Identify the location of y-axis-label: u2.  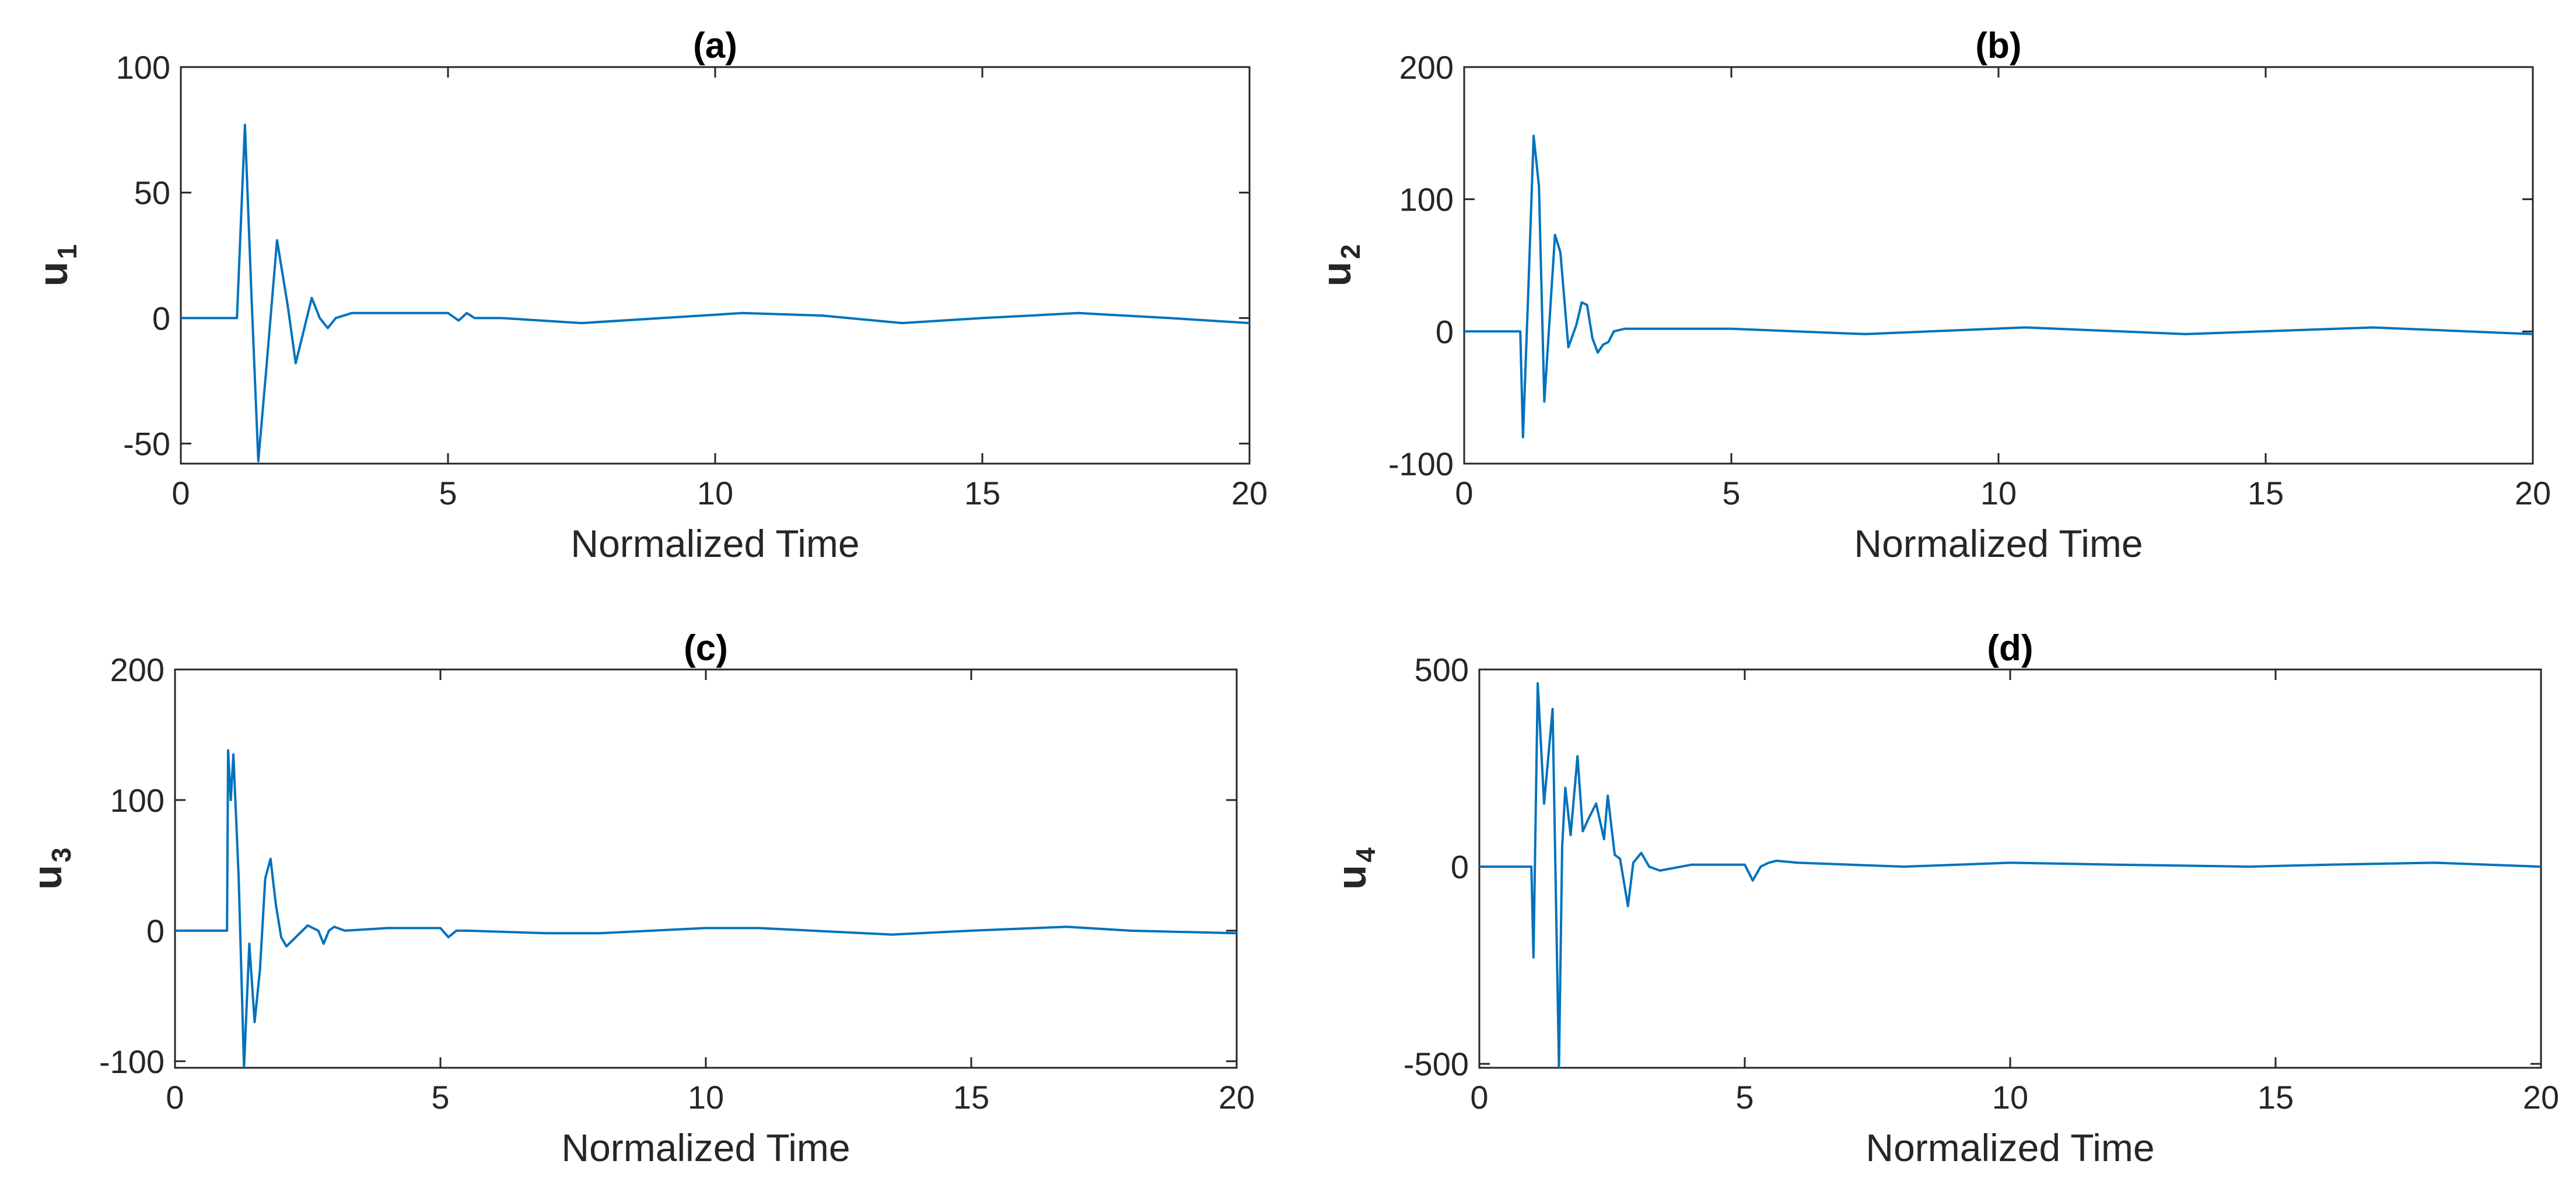
(1340, 265).